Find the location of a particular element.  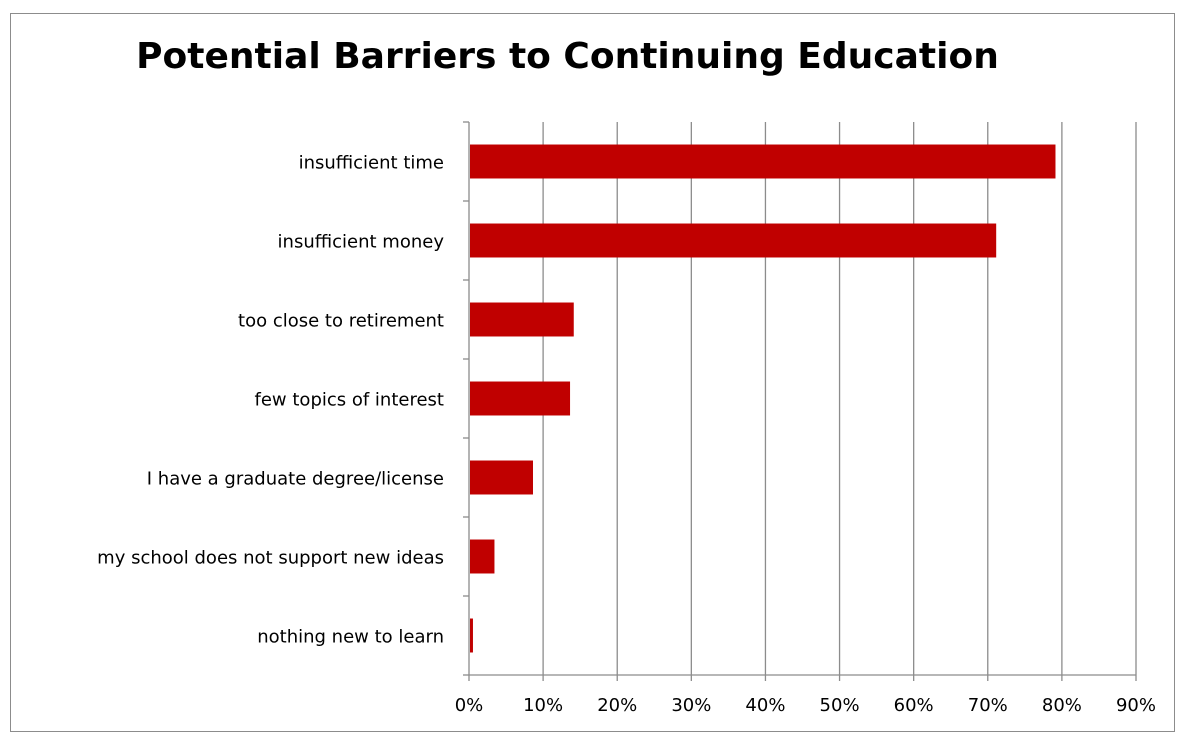

x-tick-label: 40% is located at coordinates (765, 705).